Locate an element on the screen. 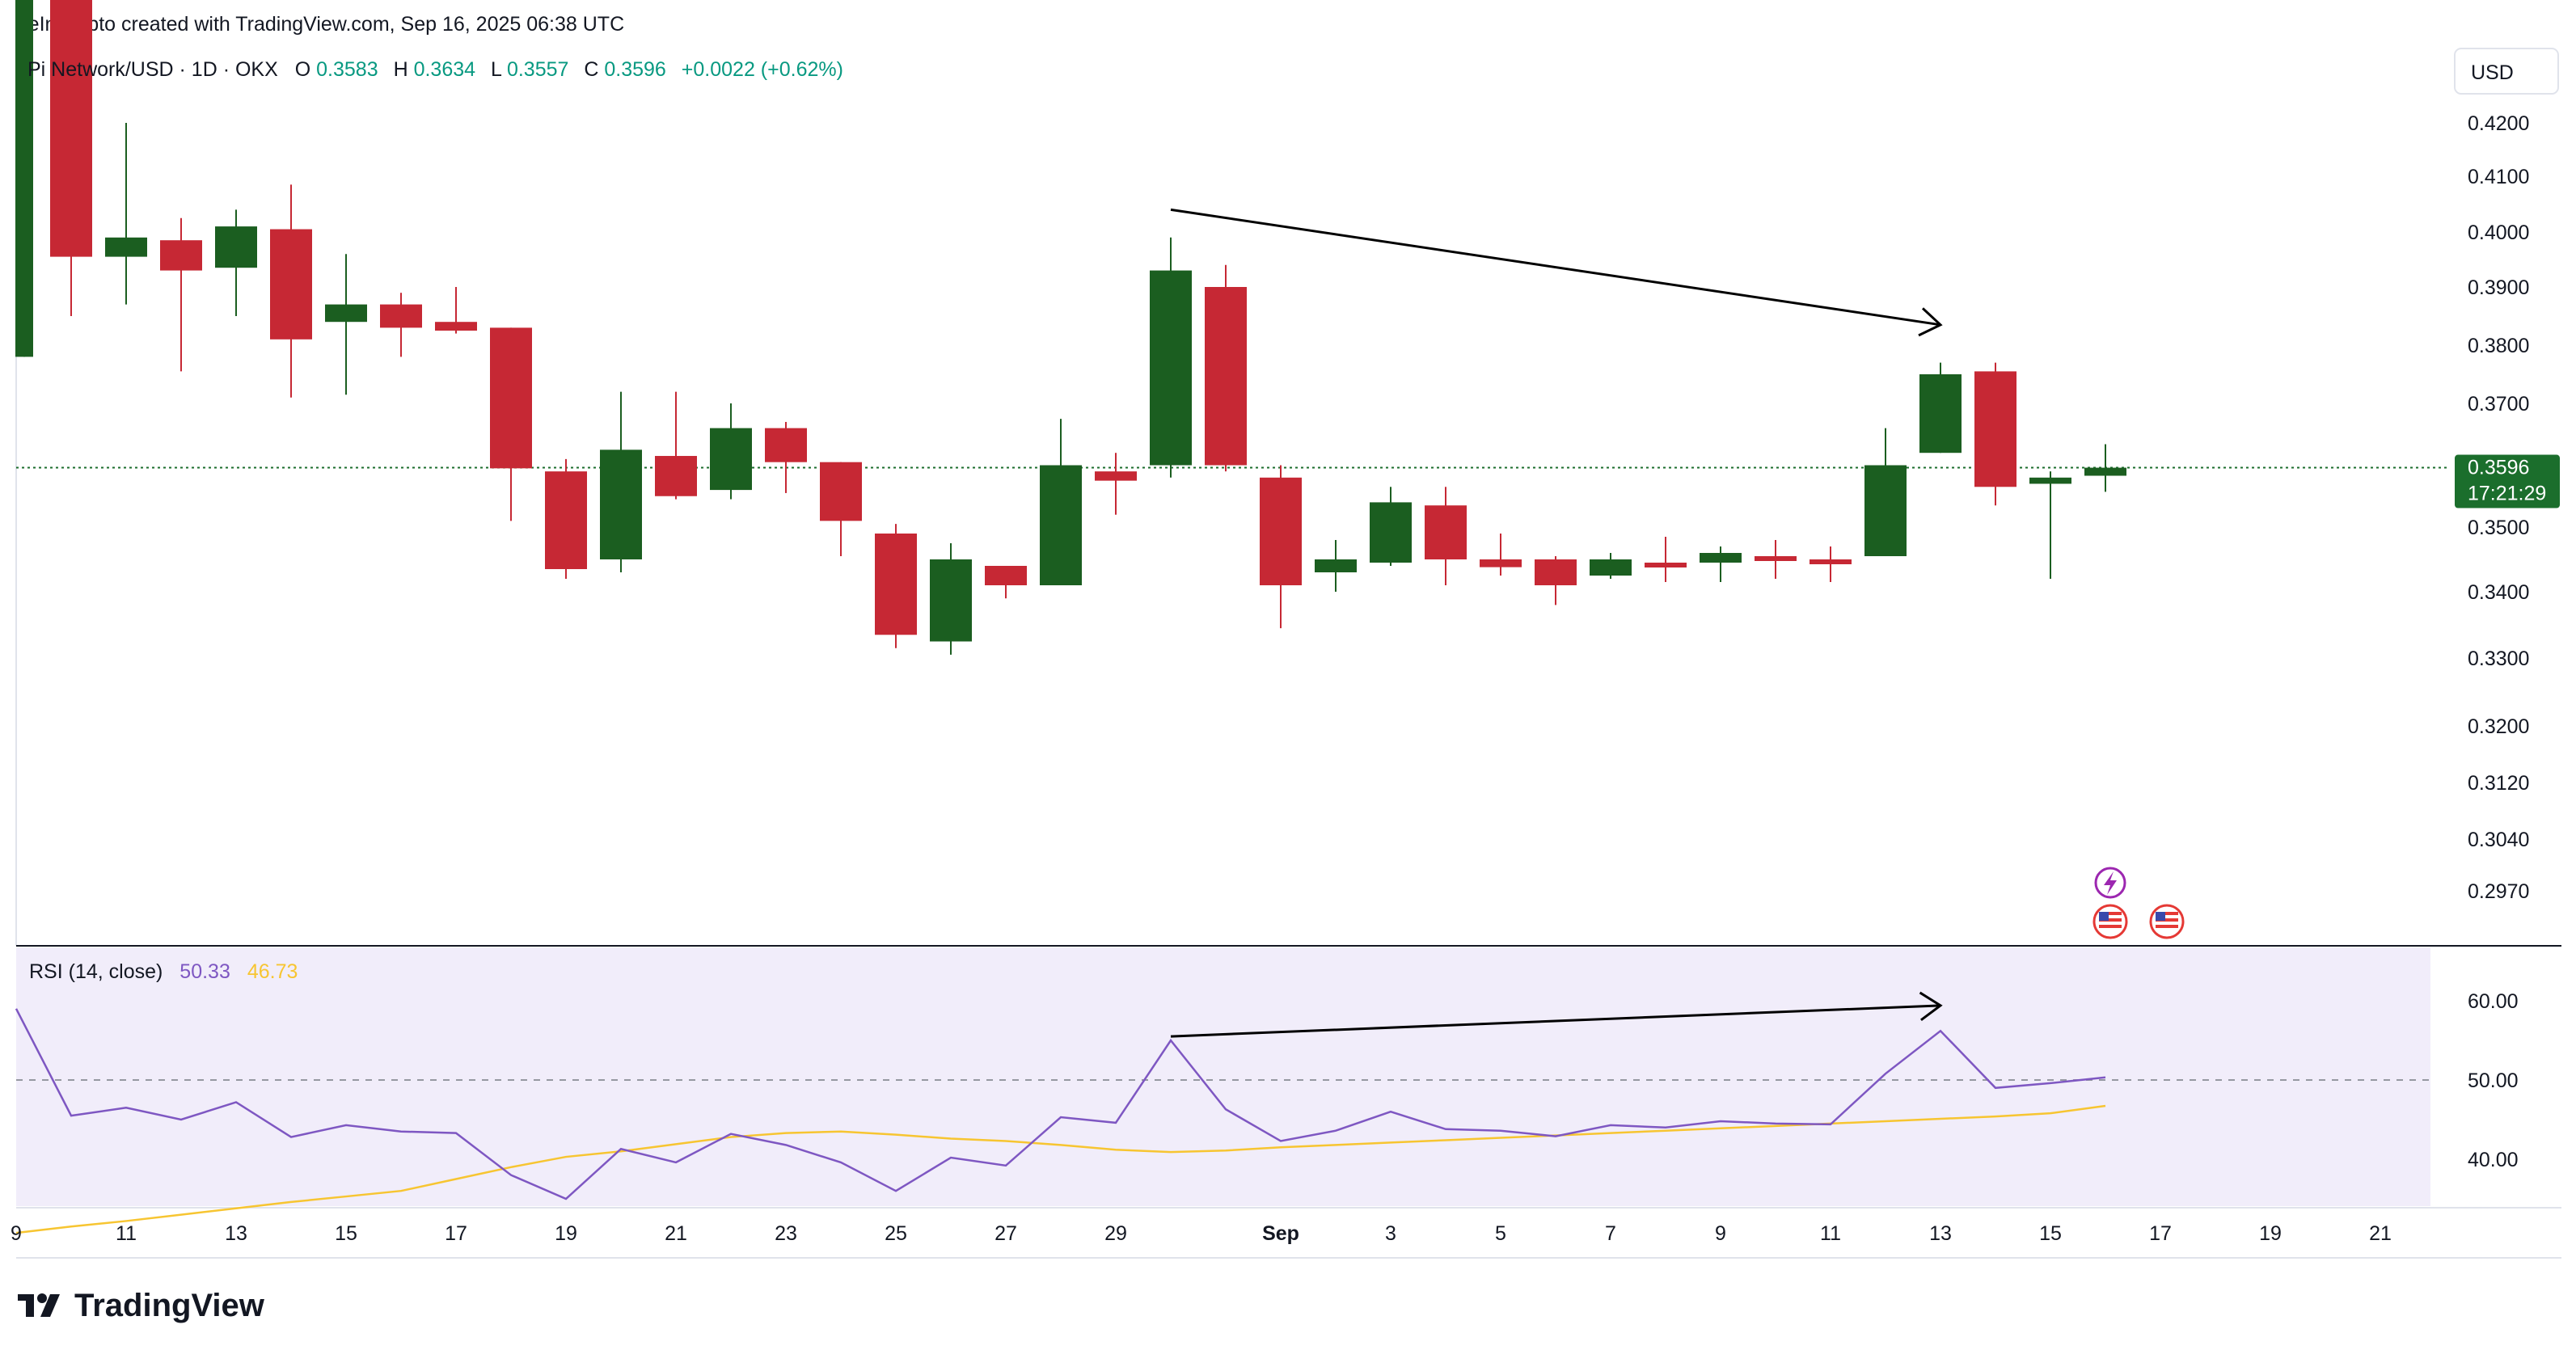 The height and width of the screenshot is (1350, 2576). price-tick-label: 0.3300 is located at coordinates (2498, 659).